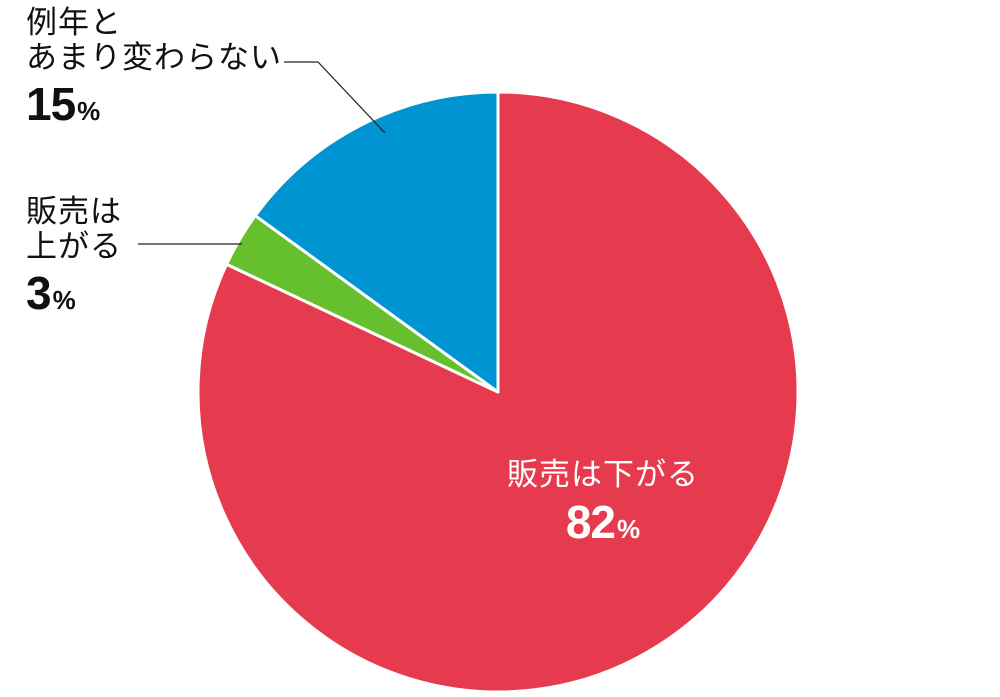  I want to click on value-label-decrease: 82%, so click(603, 522).